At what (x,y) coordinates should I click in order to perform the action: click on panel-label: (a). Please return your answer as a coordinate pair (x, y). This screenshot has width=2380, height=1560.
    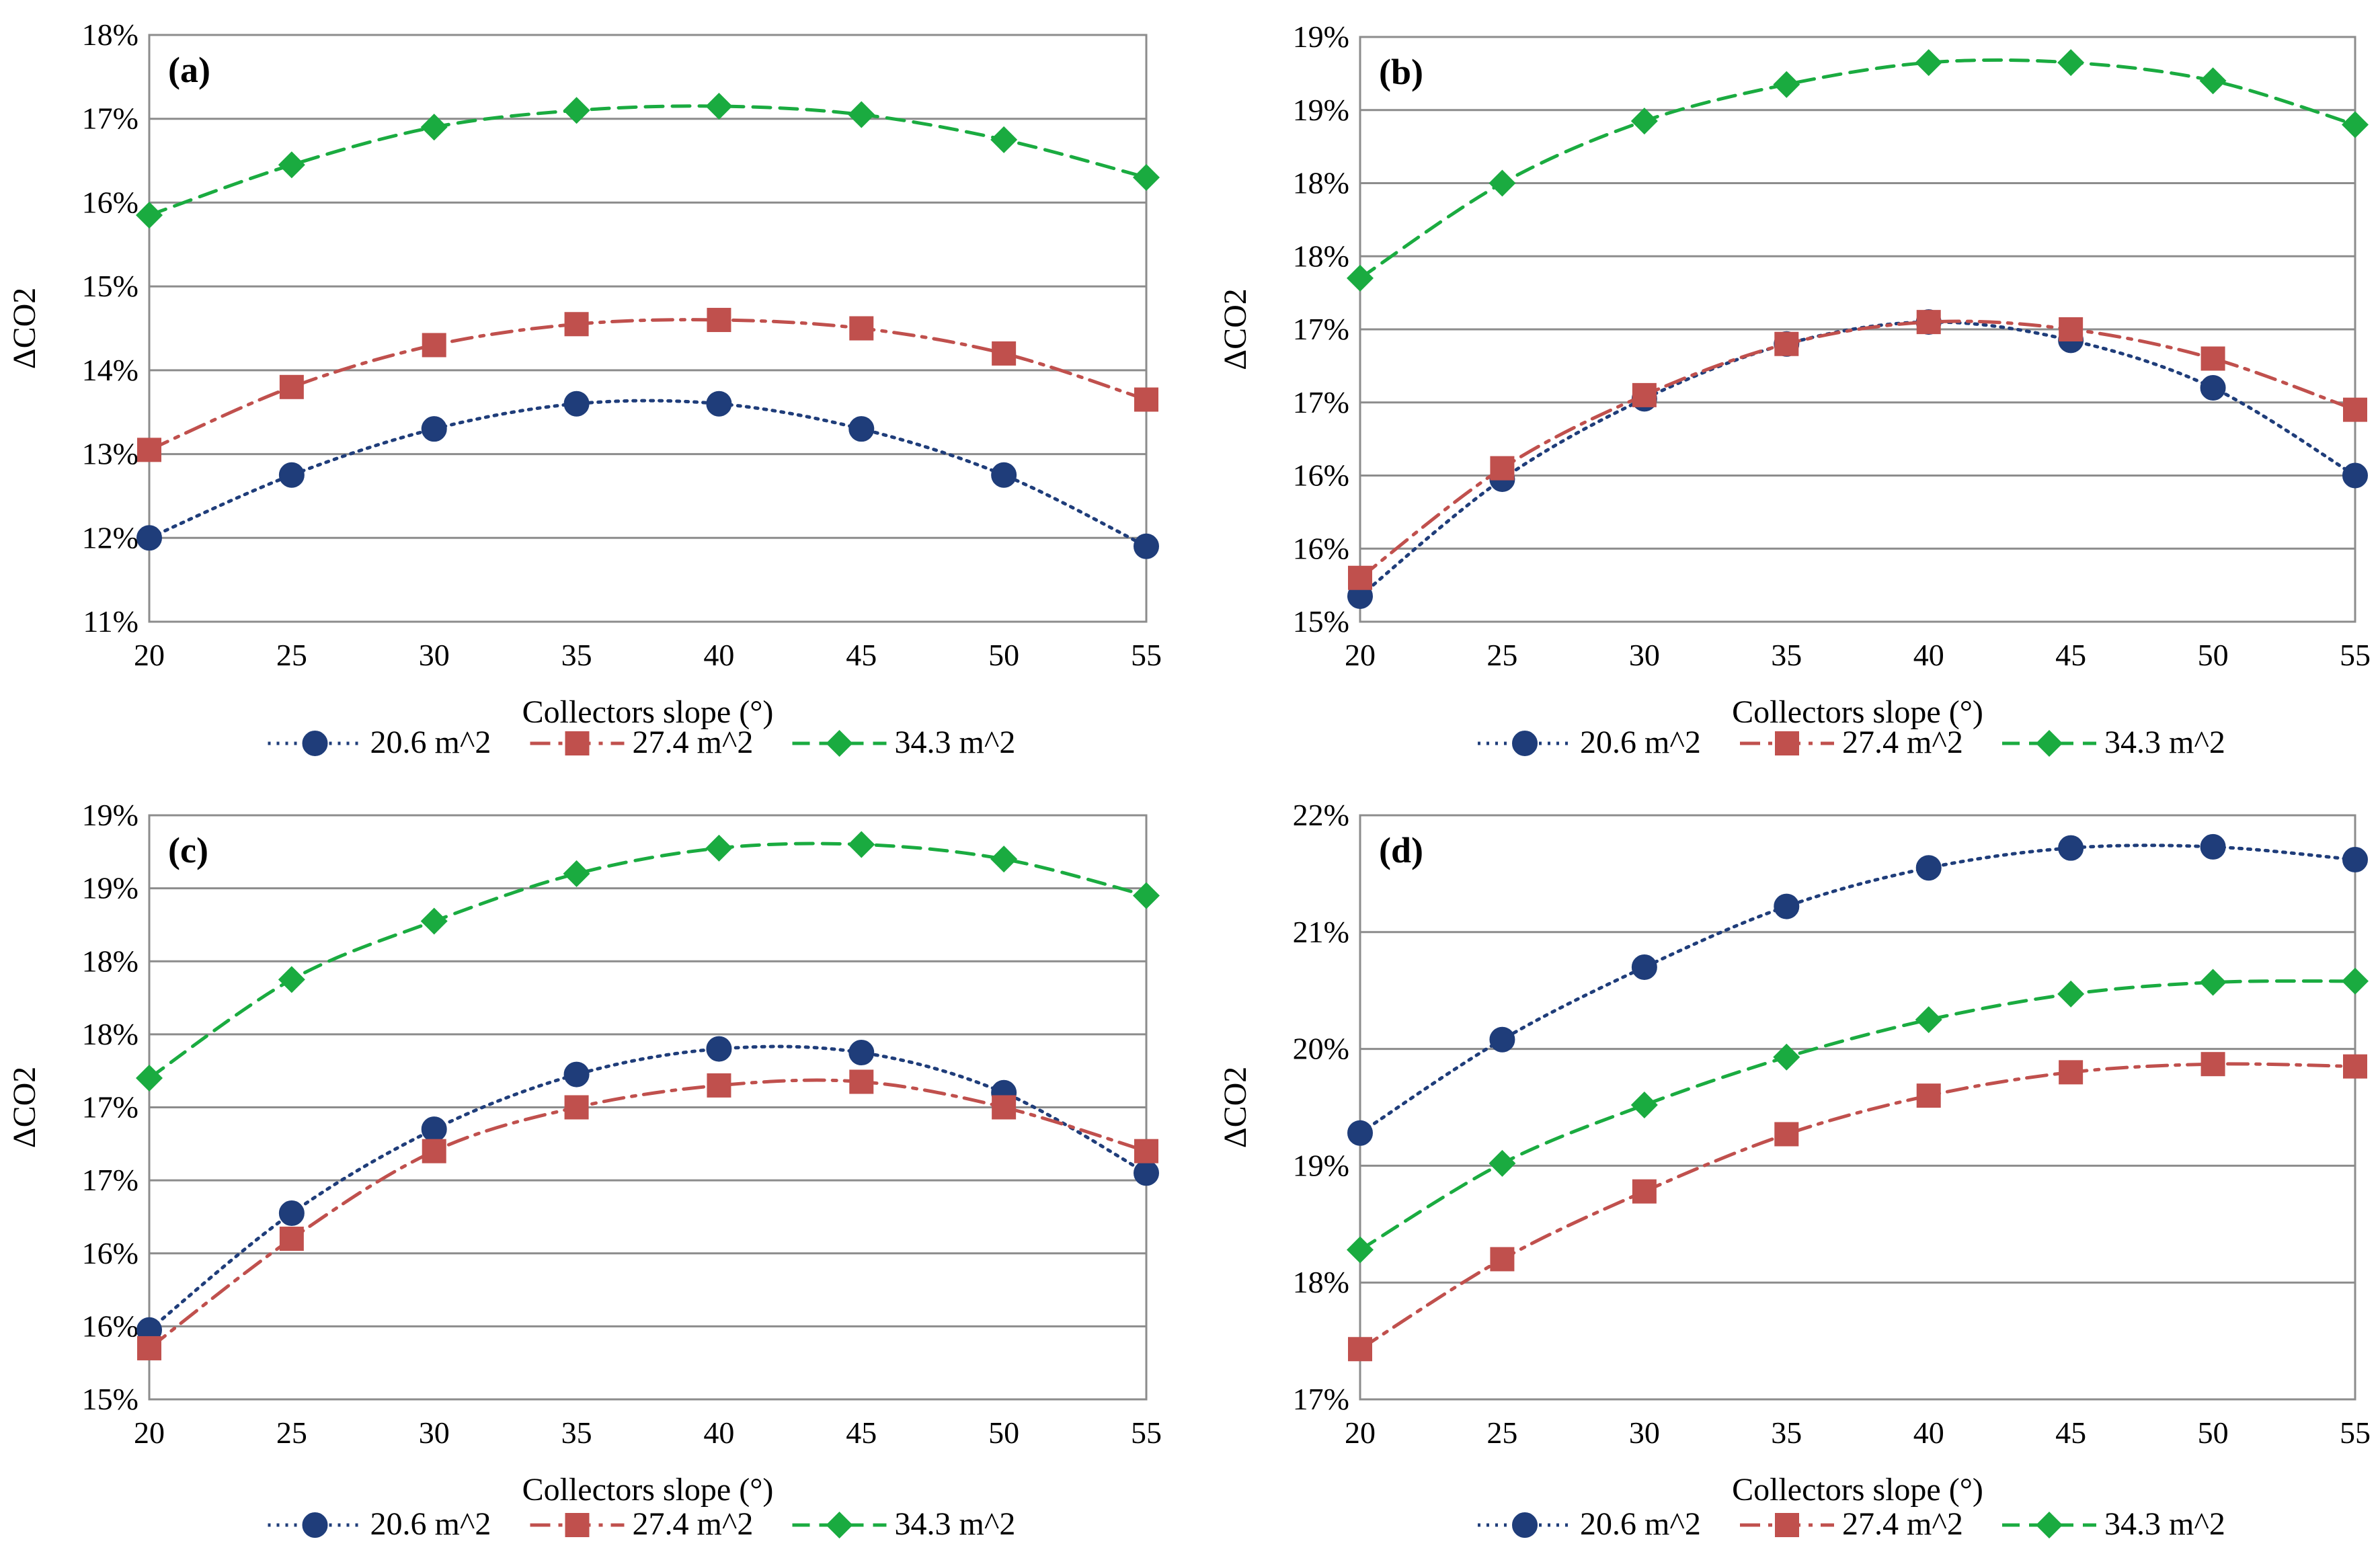
    Looking at the image, I should click on (189, 70).